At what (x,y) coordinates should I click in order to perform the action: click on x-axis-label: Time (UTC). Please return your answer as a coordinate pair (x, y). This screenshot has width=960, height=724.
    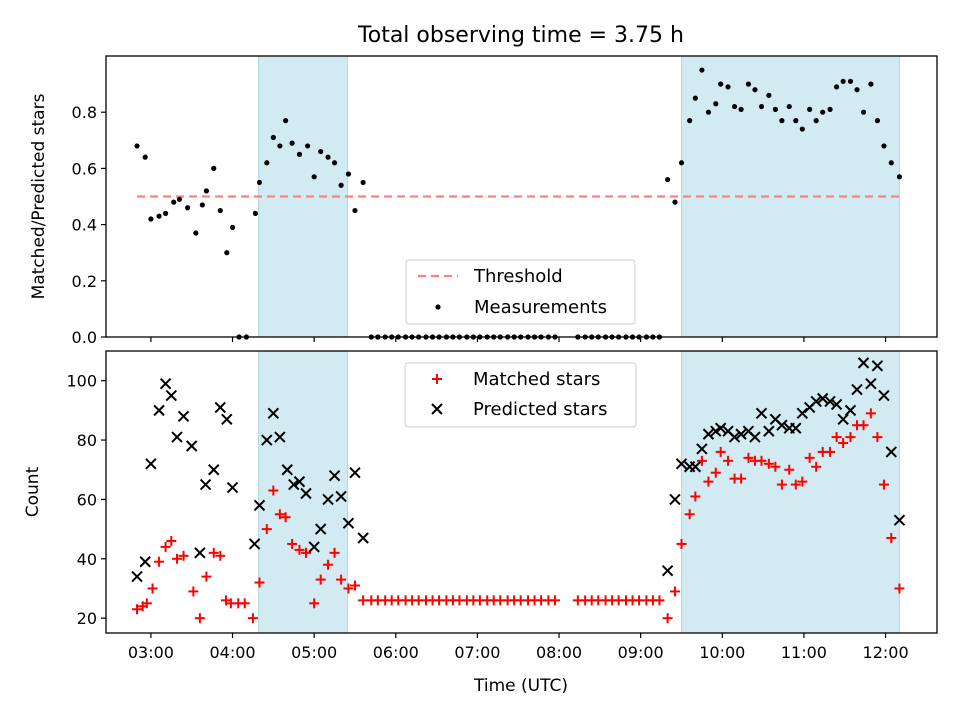
    Looking at the image, I should click on (520, 686).